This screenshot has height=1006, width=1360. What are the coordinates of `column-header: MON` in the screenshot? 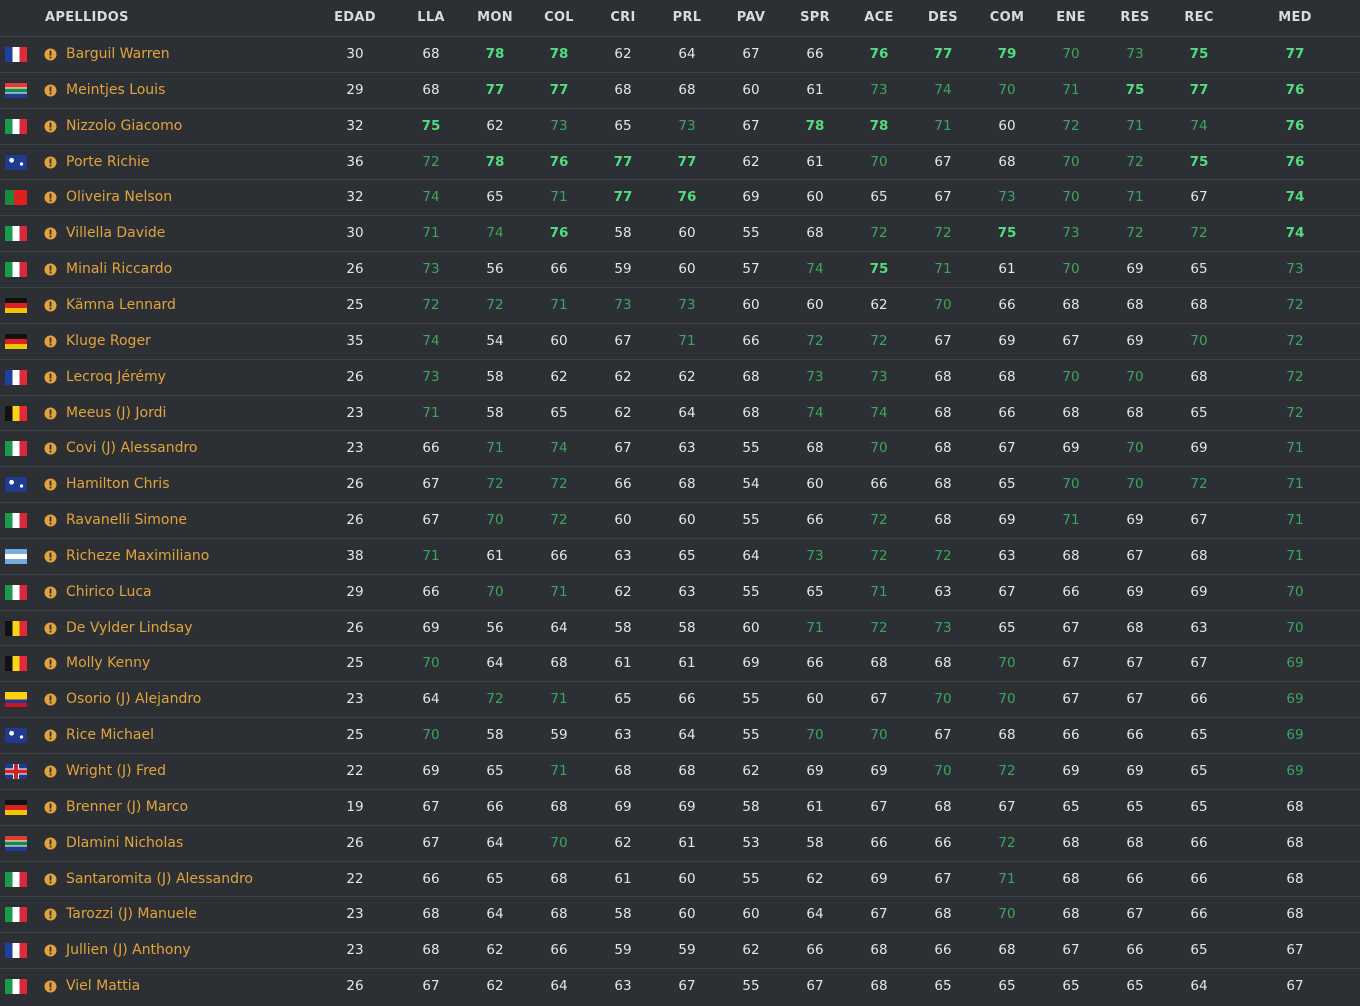 It's located at (495, 17).